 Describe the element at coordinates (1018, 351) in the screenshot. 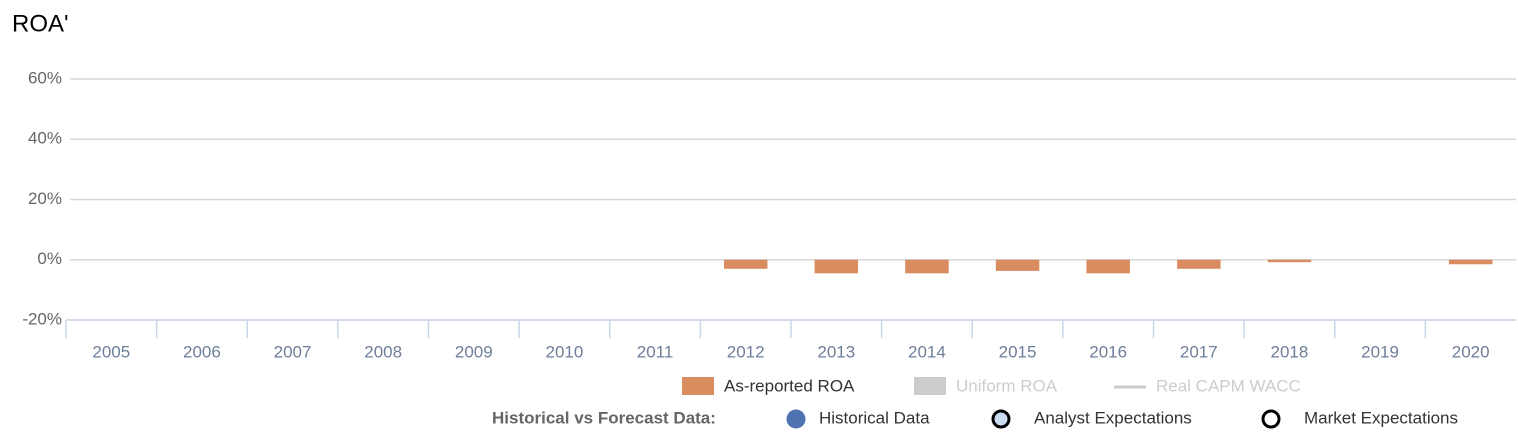

I see `x-tick-label: 2015` at that location.